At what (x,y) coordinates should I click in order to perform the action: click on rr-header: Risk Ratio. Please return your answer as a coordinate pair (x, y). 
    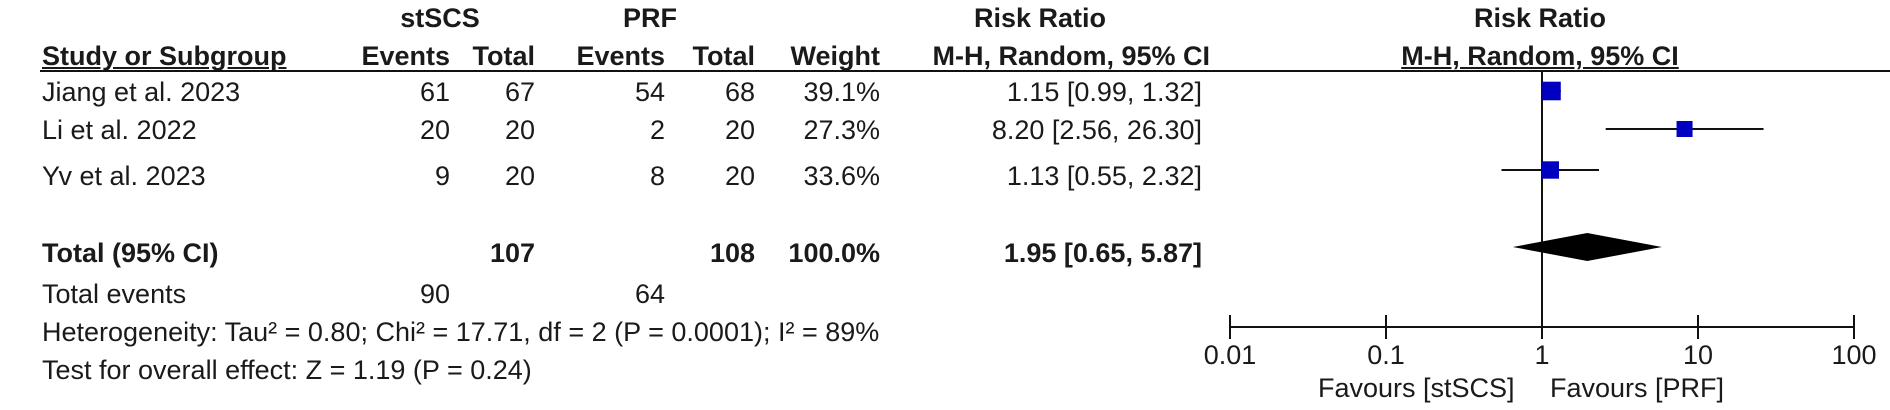
    Looking at the image, I should click on (1040, 18).